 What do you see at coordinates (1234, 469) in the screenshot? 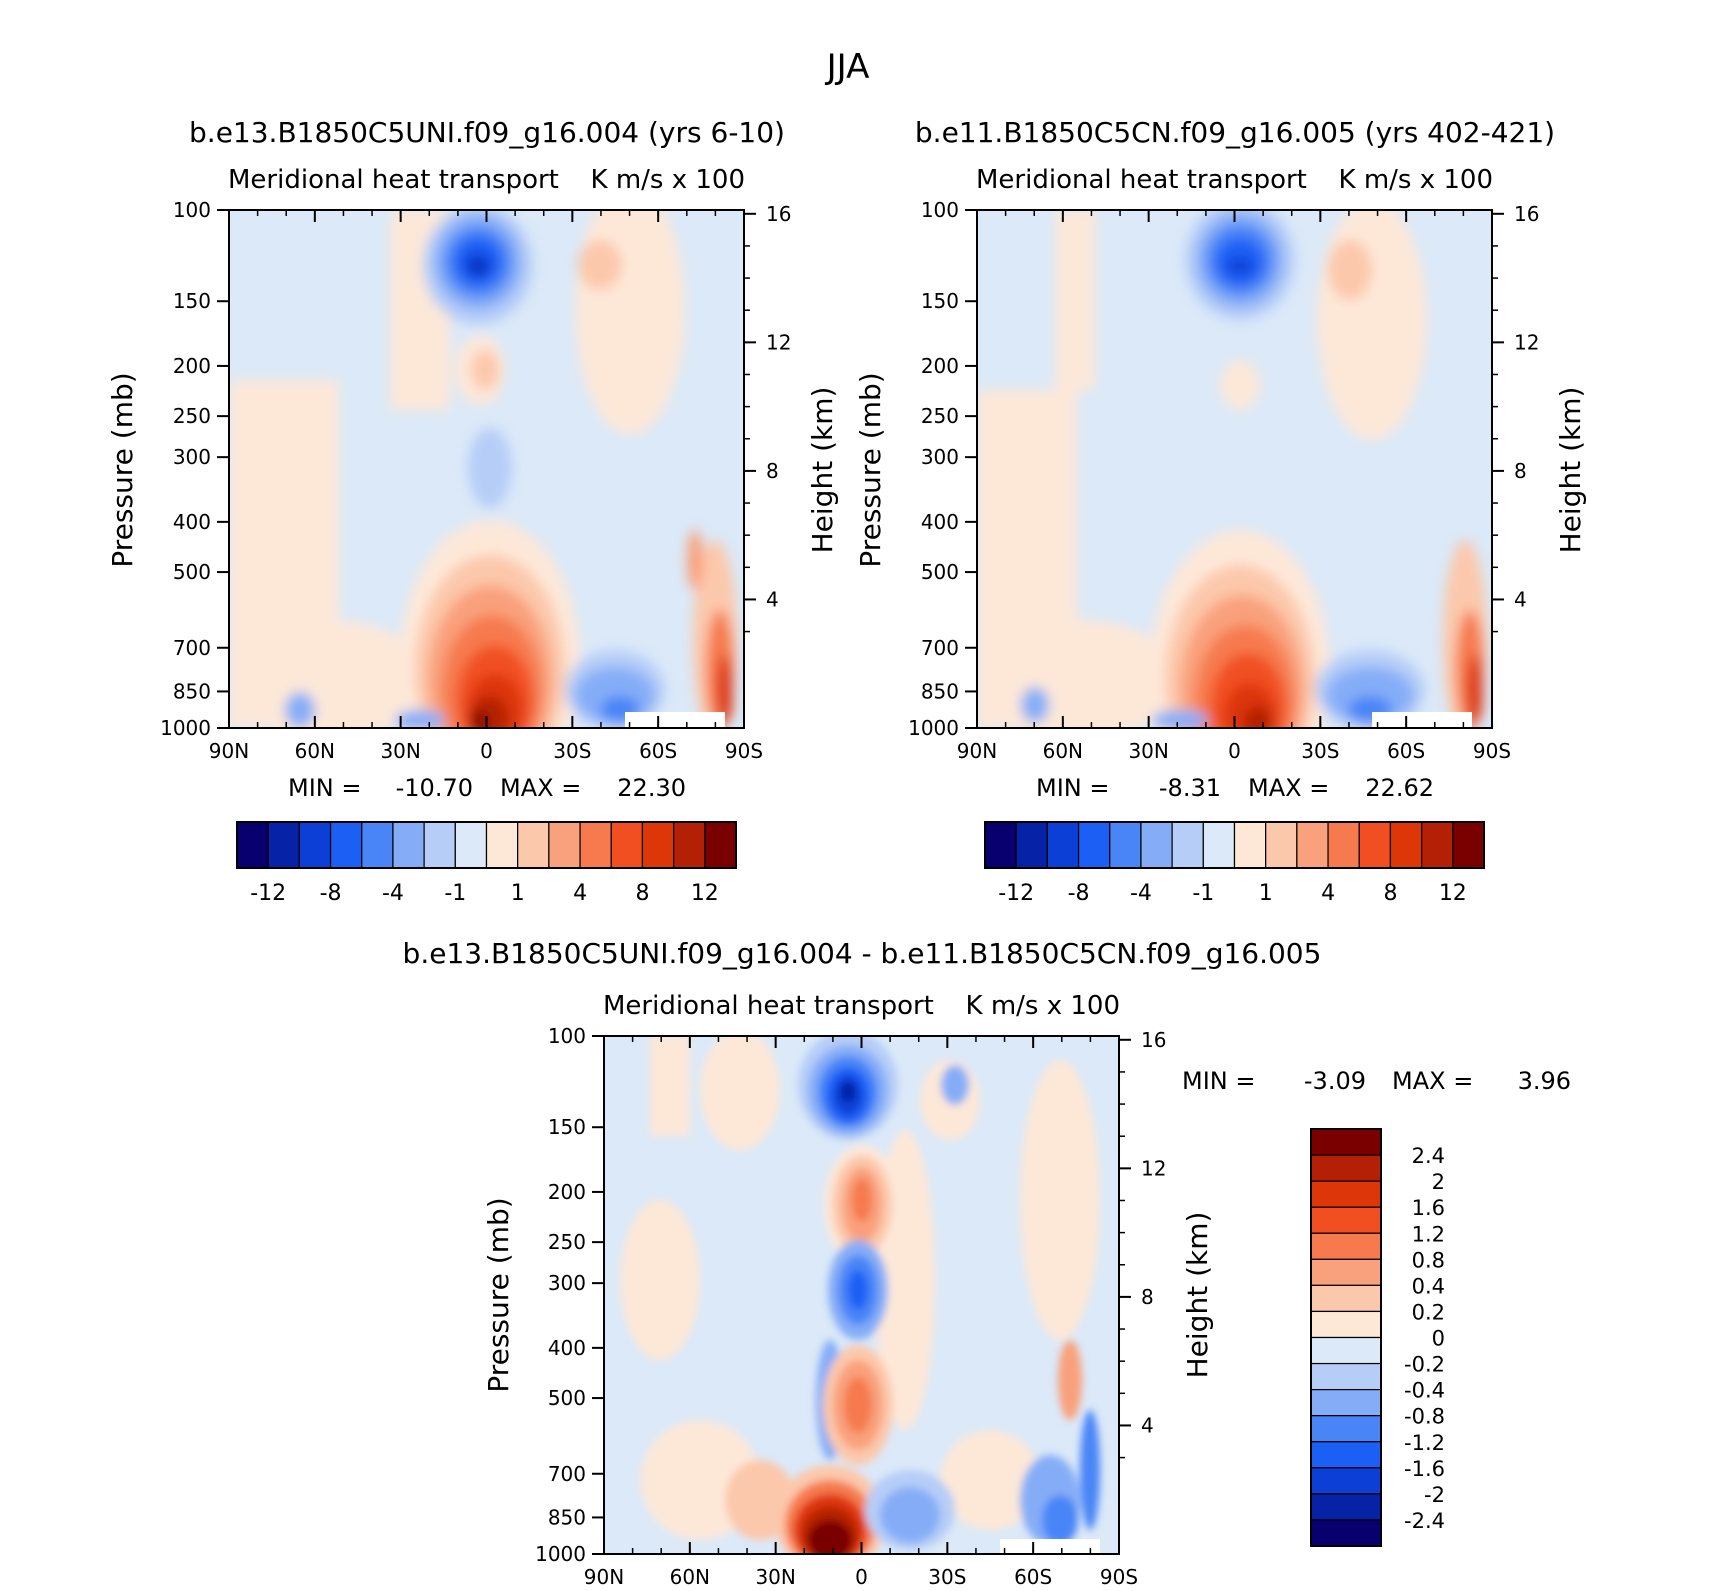
I see `panel-2-contour-field` at bounding box center [1234, 469].